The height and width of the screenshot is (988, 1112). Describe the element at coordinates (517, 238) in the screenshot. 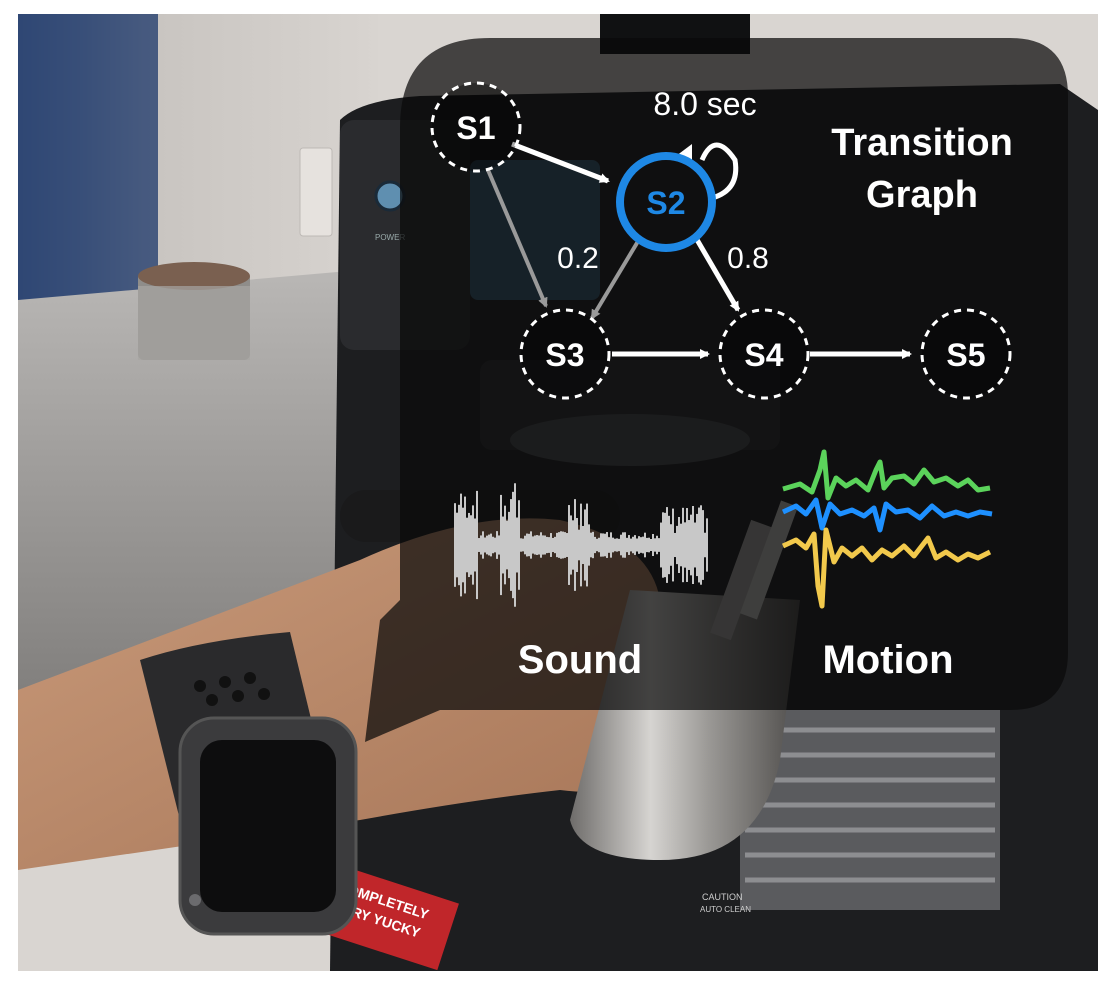

I see `edge-s1-s3` at that location.